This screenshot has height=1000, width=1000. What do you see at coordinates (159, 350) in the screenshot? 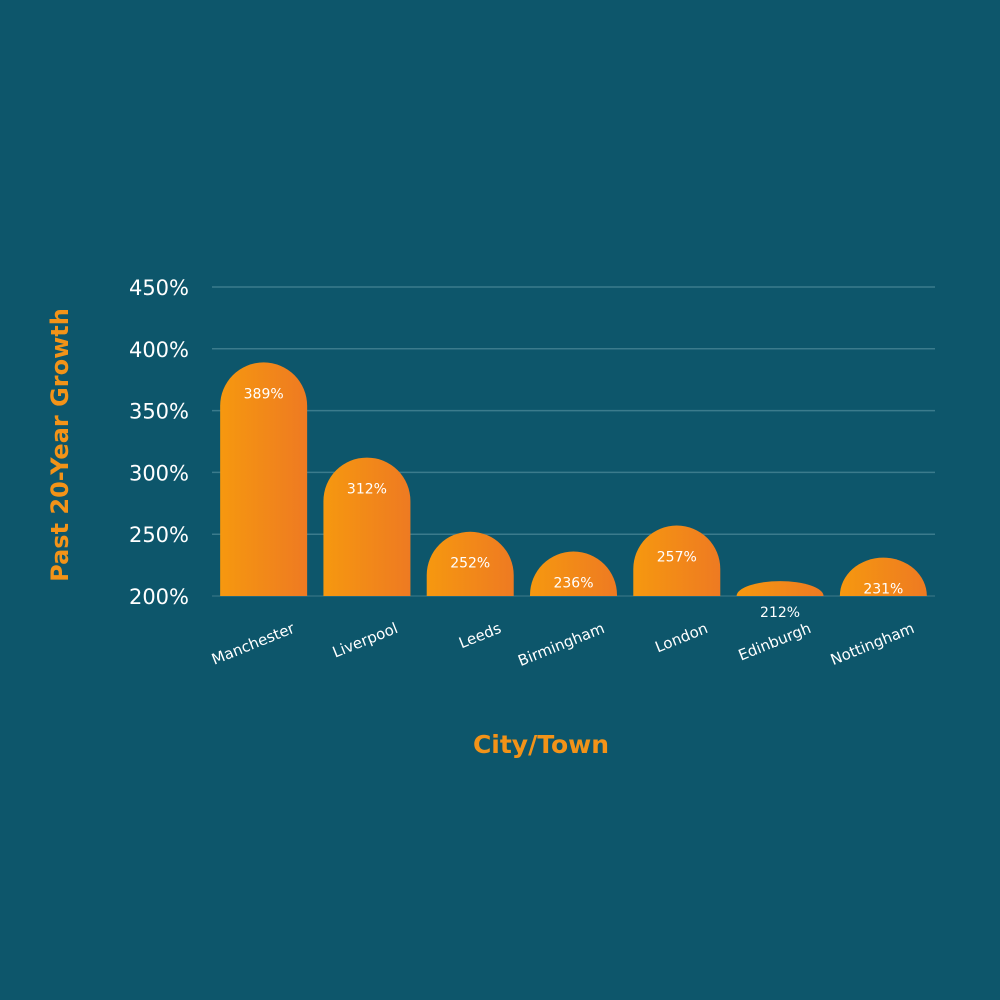
I see `y-tick-label: 400%` at bounding box center [159, 350].